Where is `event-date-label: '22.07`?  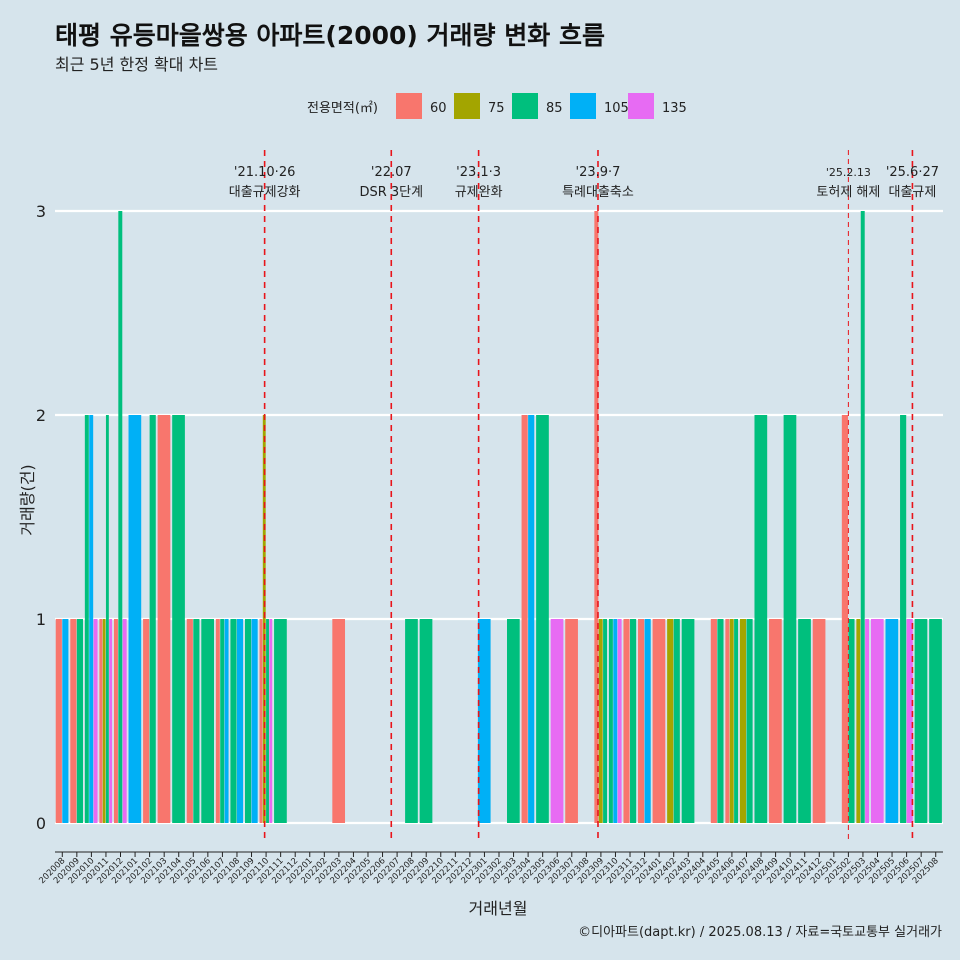
event-date-label: '22.07 is located at coordinates (391, 172).